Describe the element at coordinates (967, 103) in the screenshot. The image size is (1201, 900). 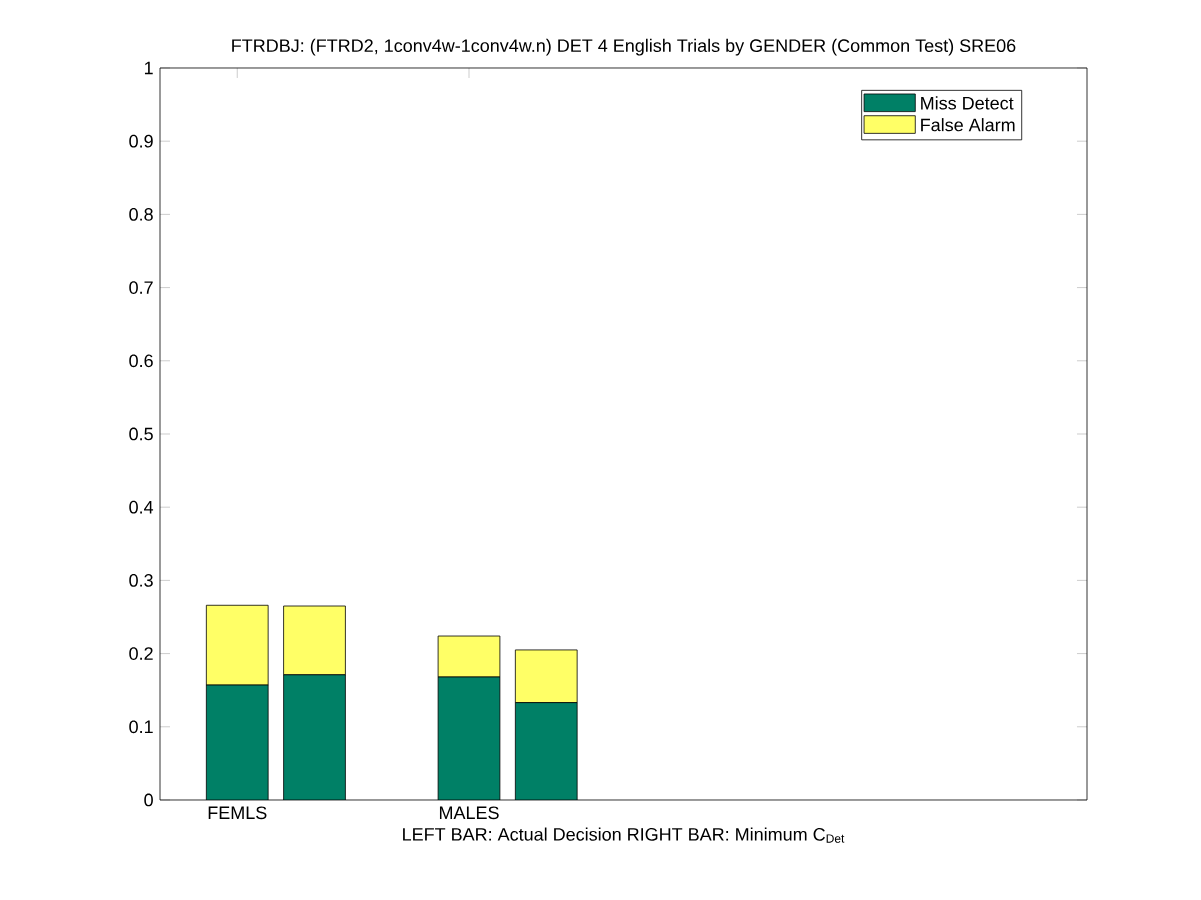
I see `legend-label: Miss Detect` at that location.